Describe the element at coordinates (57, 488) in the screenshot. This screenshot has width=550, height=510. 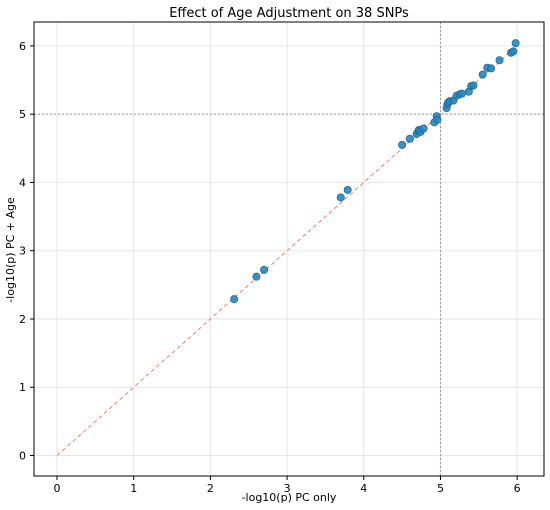
I see `x-tick-label: 0` at that location.